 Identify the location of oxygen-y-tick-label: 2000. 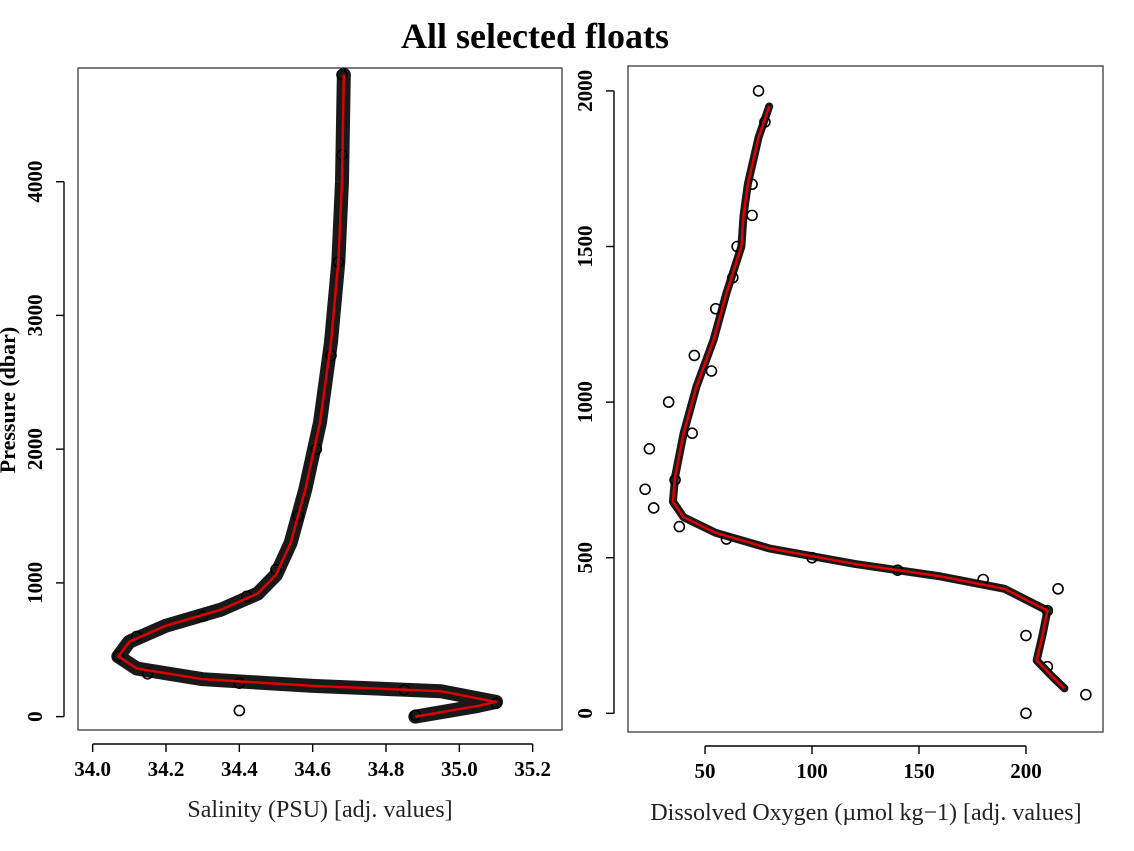
(585, 91).